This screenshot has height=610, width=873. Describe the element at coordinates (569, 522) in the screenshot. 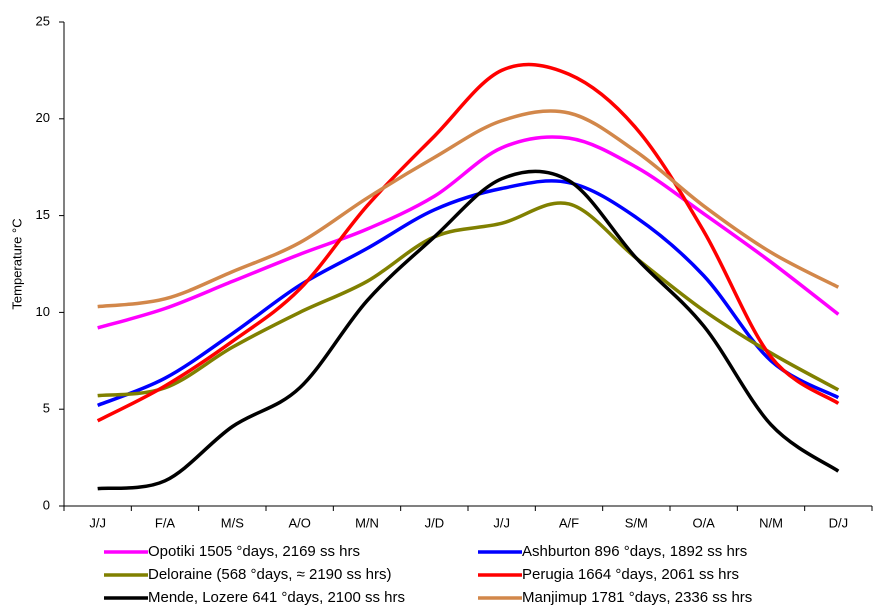

I see `x-tick-label: A/F` at that location.